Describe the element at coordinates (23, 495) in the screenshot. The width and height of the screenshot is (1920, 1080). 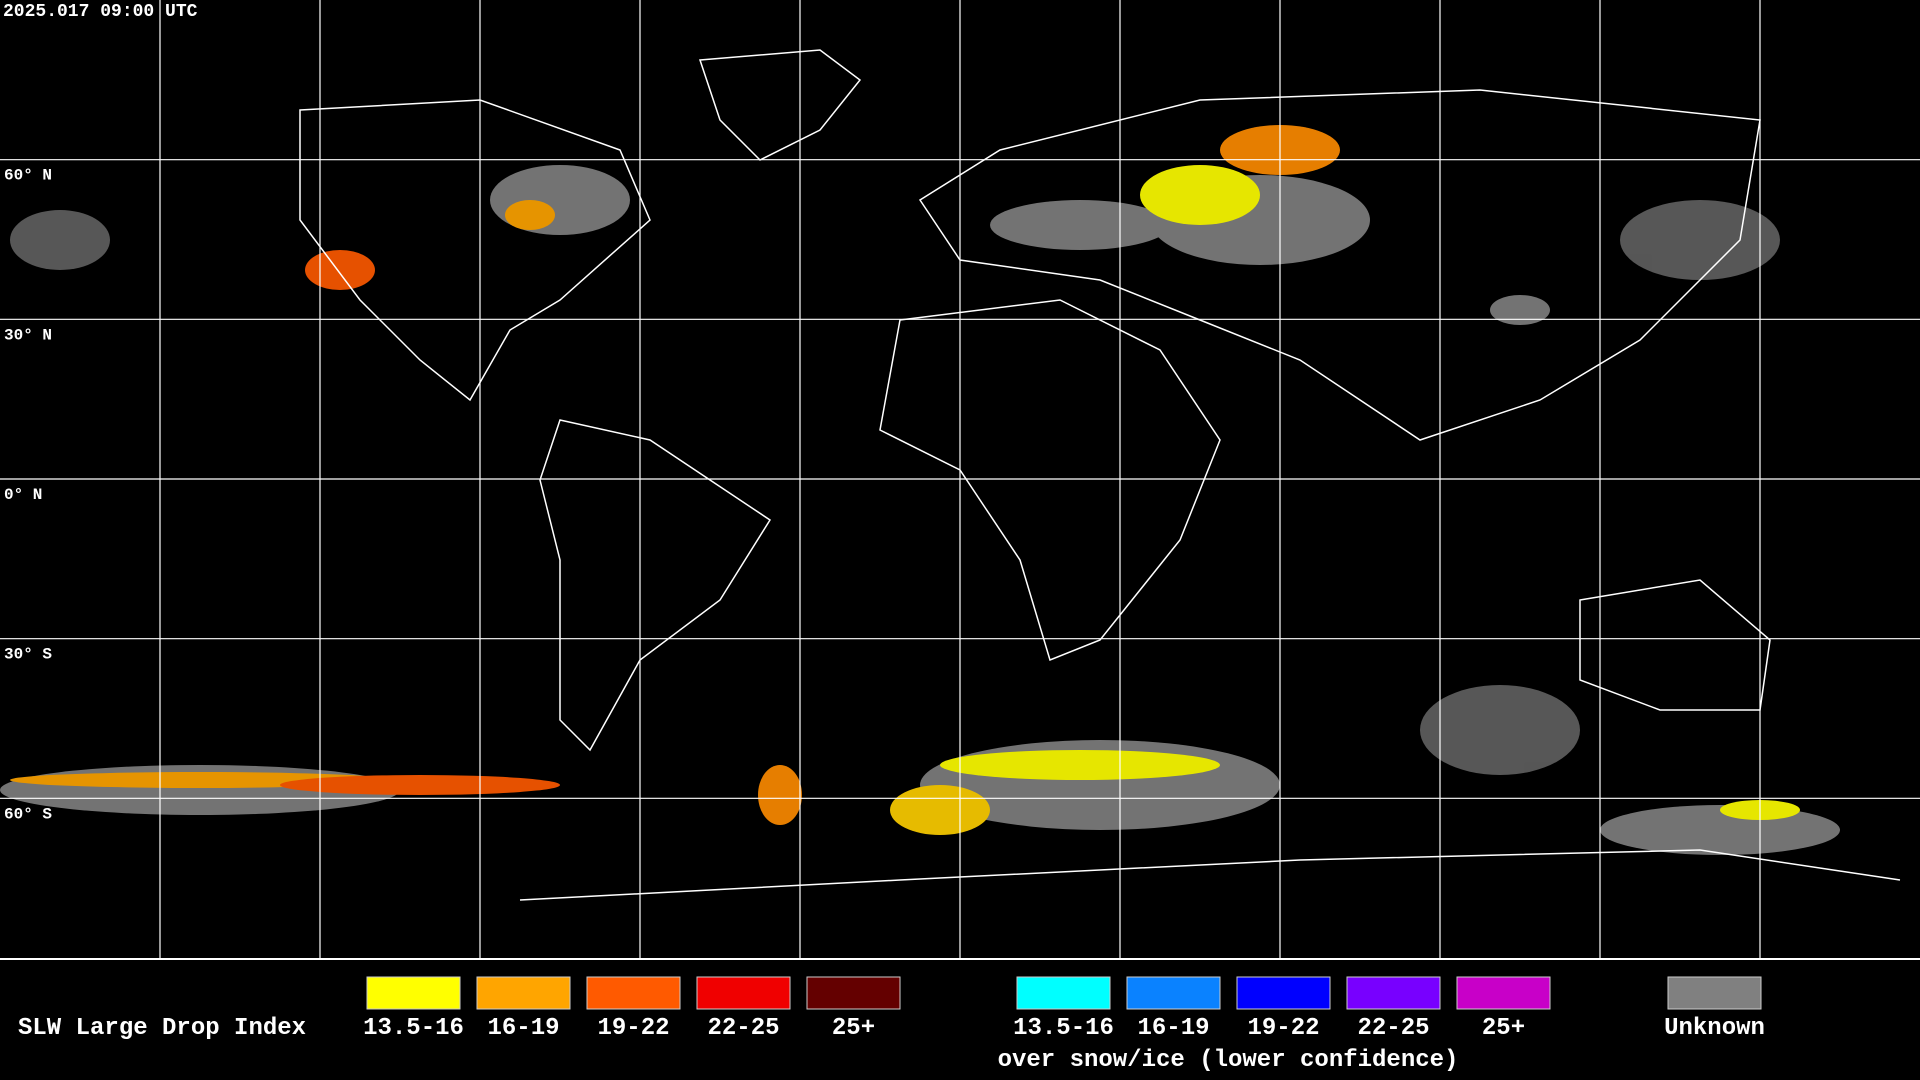
I see `latitude-label: 0° N` at that location.